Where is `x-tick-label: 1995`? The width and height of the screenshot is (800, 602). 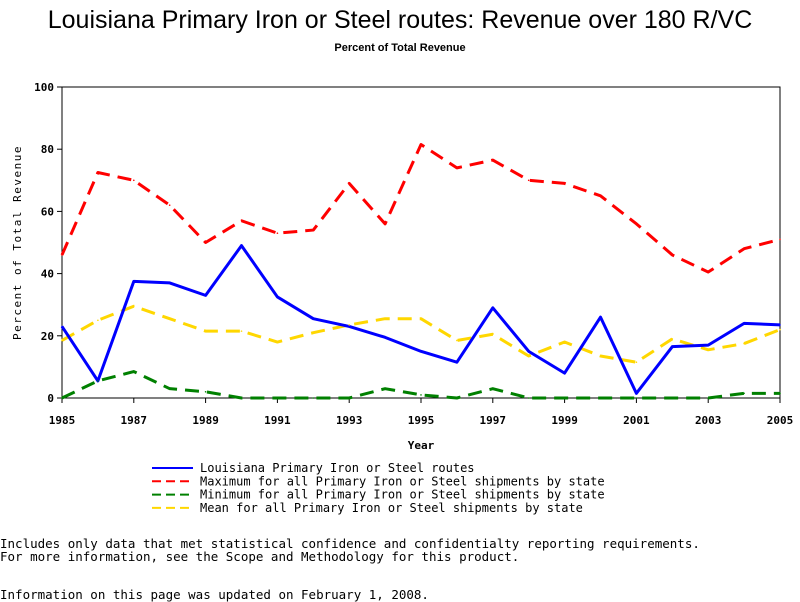 x-tick-label: 1995 is located at coordinates (421, 420).